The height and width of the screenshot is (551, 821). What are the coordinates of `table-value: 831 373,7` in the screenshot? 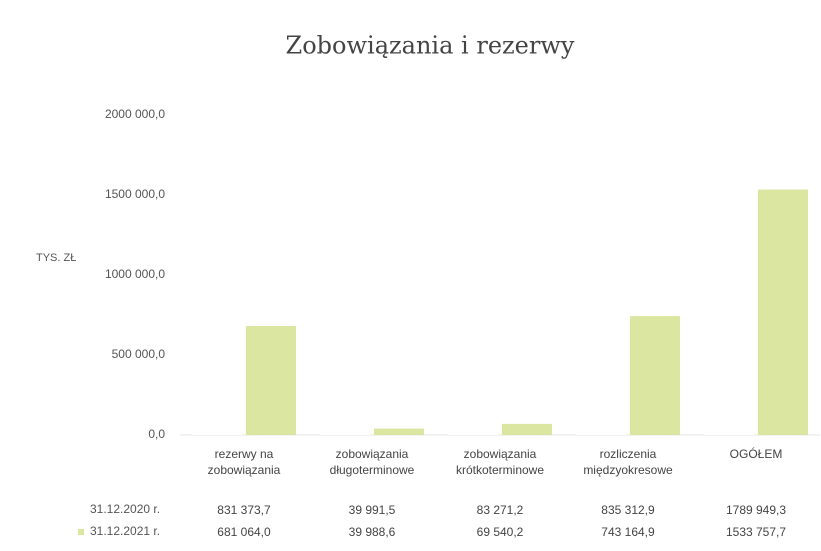 It's located at (244, 510).